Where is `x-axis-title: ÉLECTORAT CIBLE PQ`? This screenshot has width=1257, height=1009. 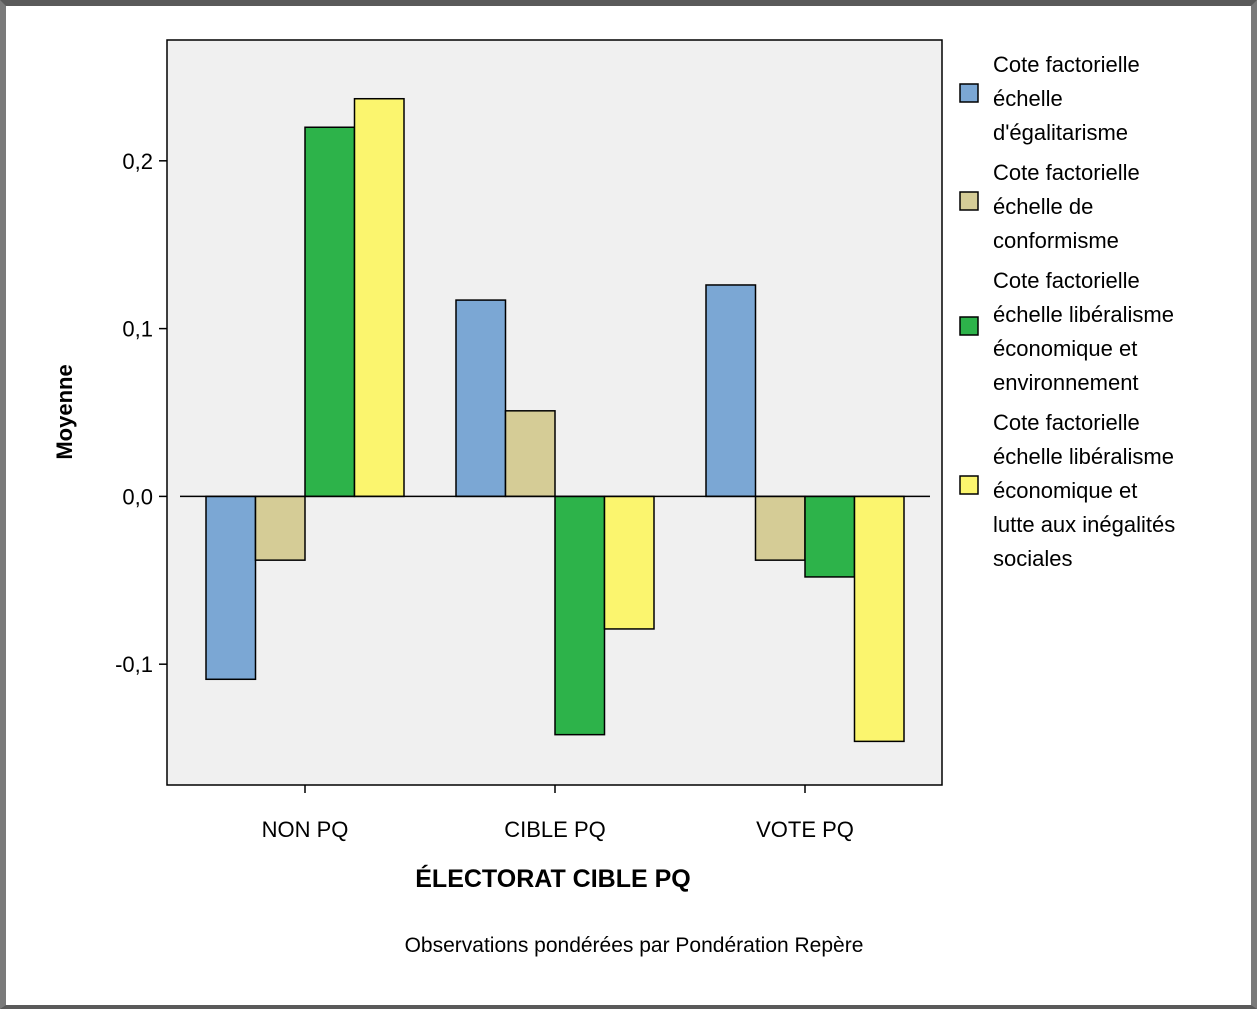
x-axis-title: ÉLECTORAT CIBLE PQ is located at coordinates (552, 878).